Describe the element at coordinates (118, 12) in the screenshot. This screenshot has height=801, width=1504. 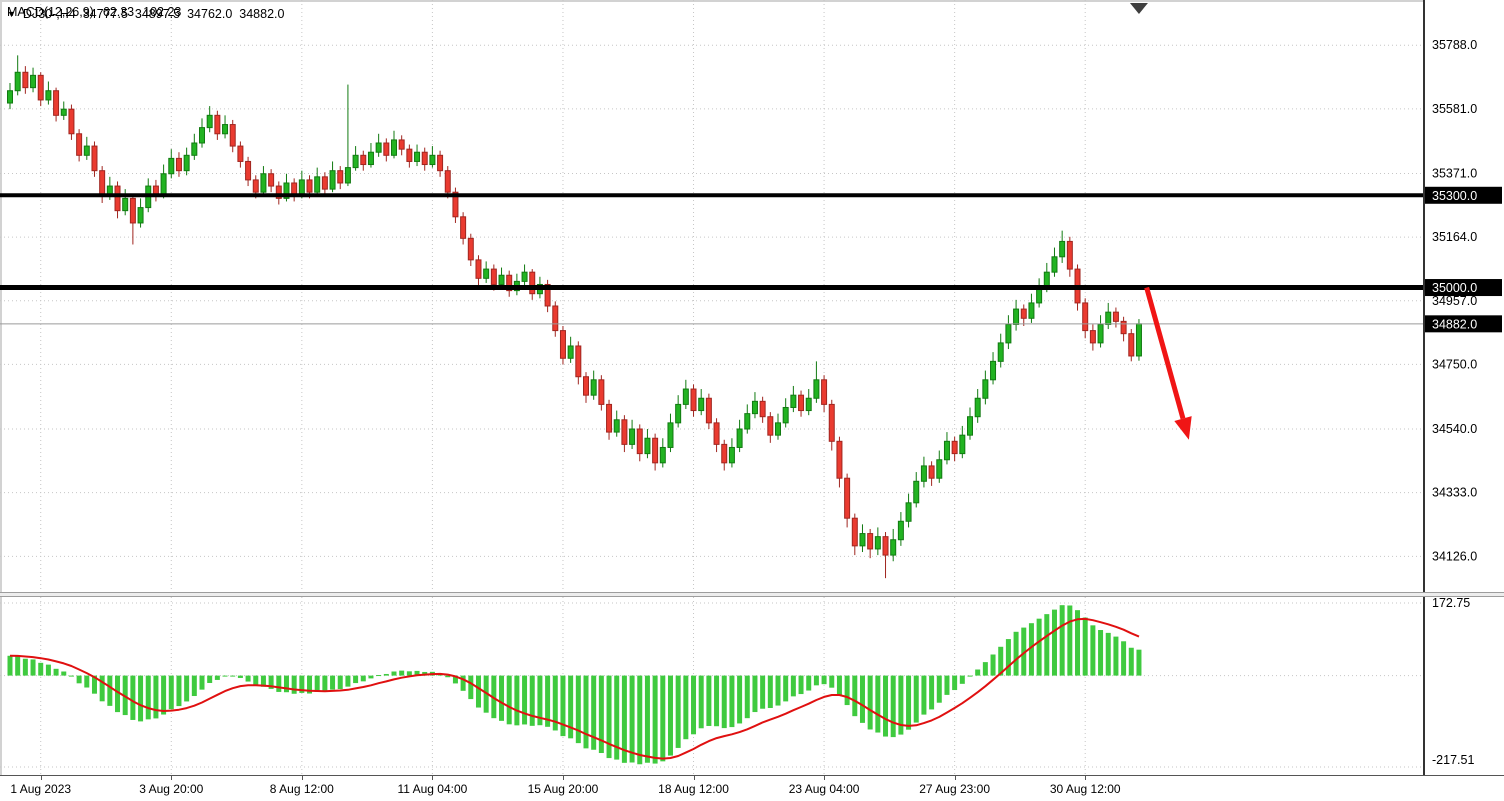
I see `macd-main-value: 62.33` at that location.